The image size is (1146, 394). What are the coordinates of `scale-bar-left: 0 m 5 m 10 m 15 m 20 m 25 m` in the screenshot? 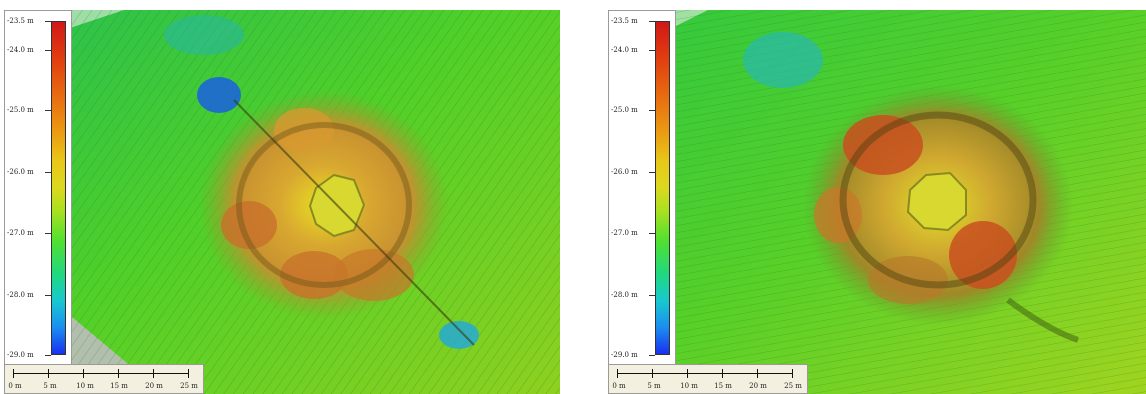 It's located at (104, 379).